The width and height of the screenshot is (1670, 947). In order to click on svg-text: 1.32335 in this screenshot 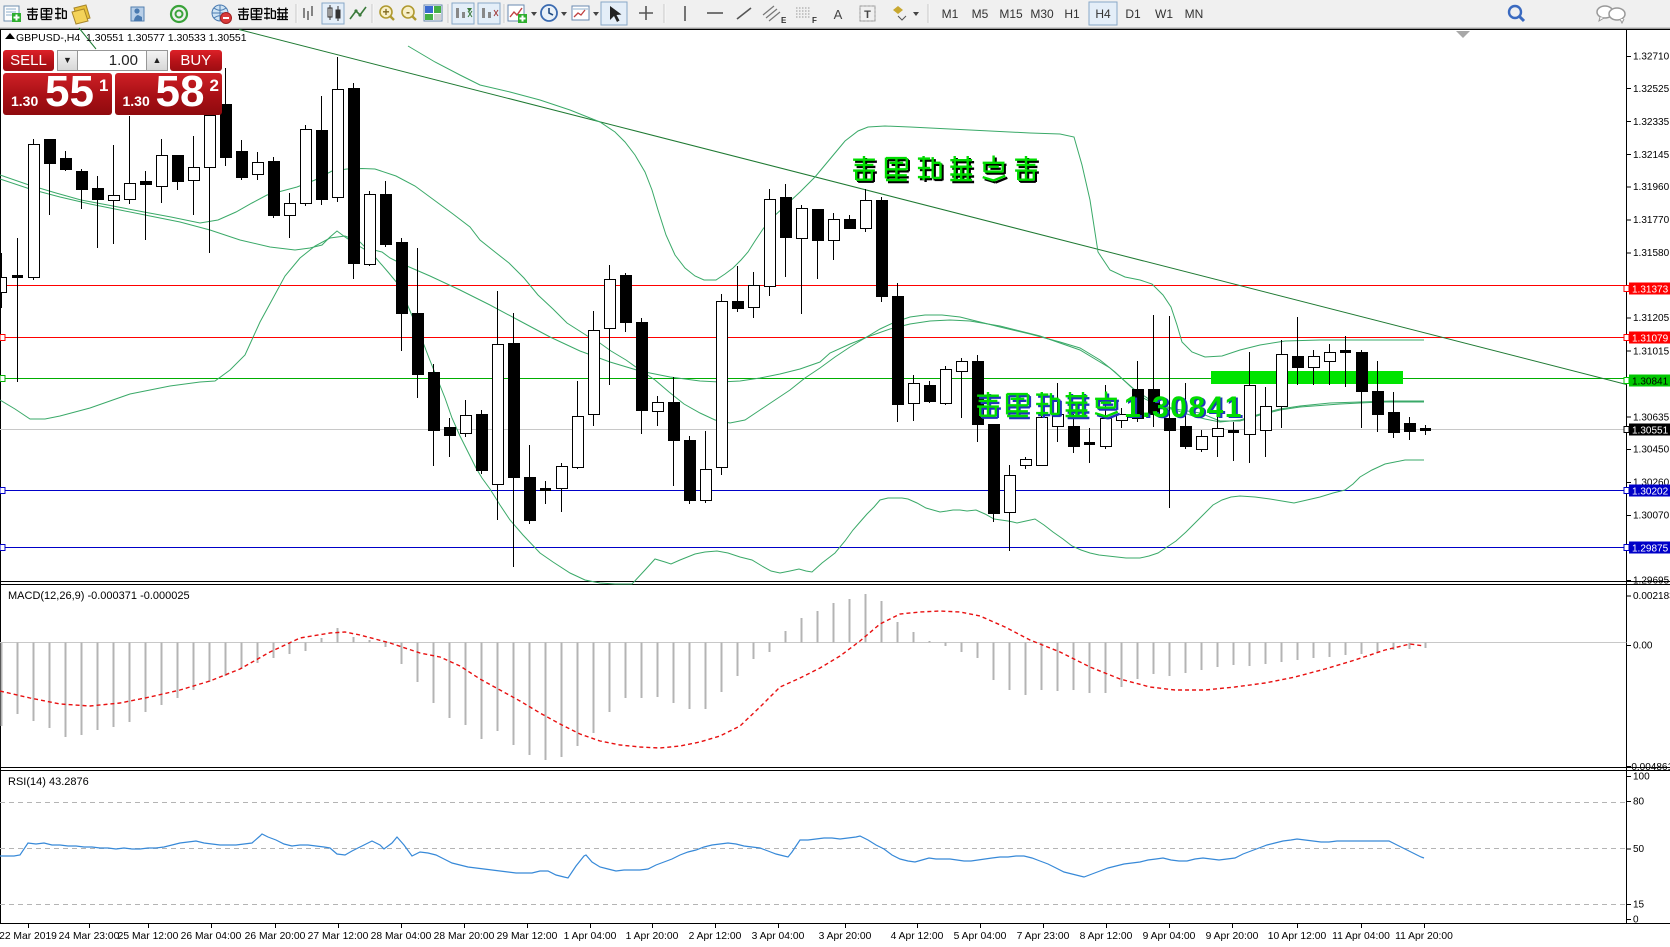, I will do `click(1651, 122)`.